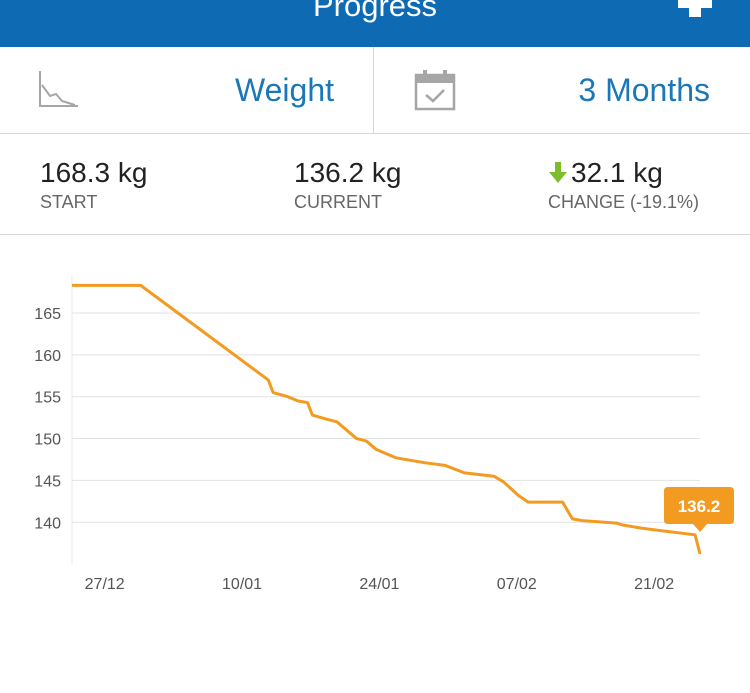 The image size is (750, 693). Describe the element at coordinates (58, 89) in the screenshot. I see `line-chart-icon` at that location.